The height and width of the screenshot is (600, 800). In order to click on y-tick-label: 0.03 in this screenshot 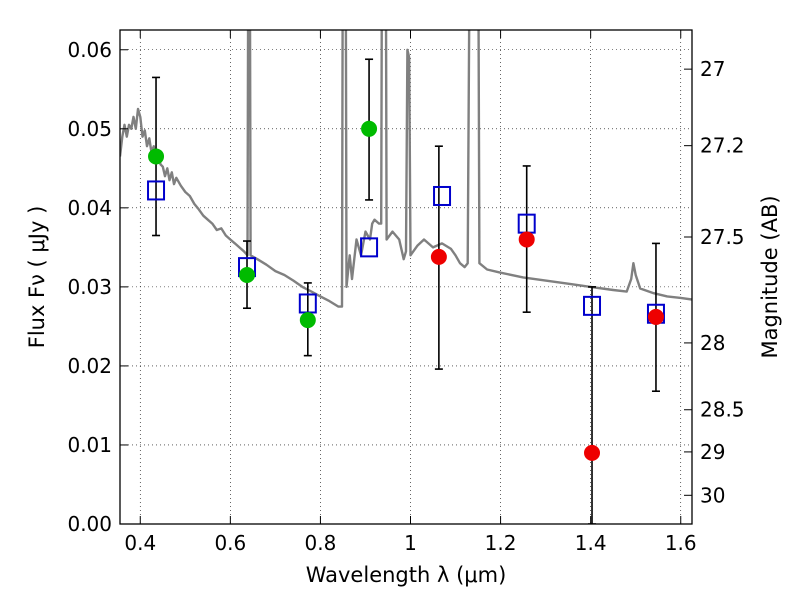, I will do `click(89, 287)`.